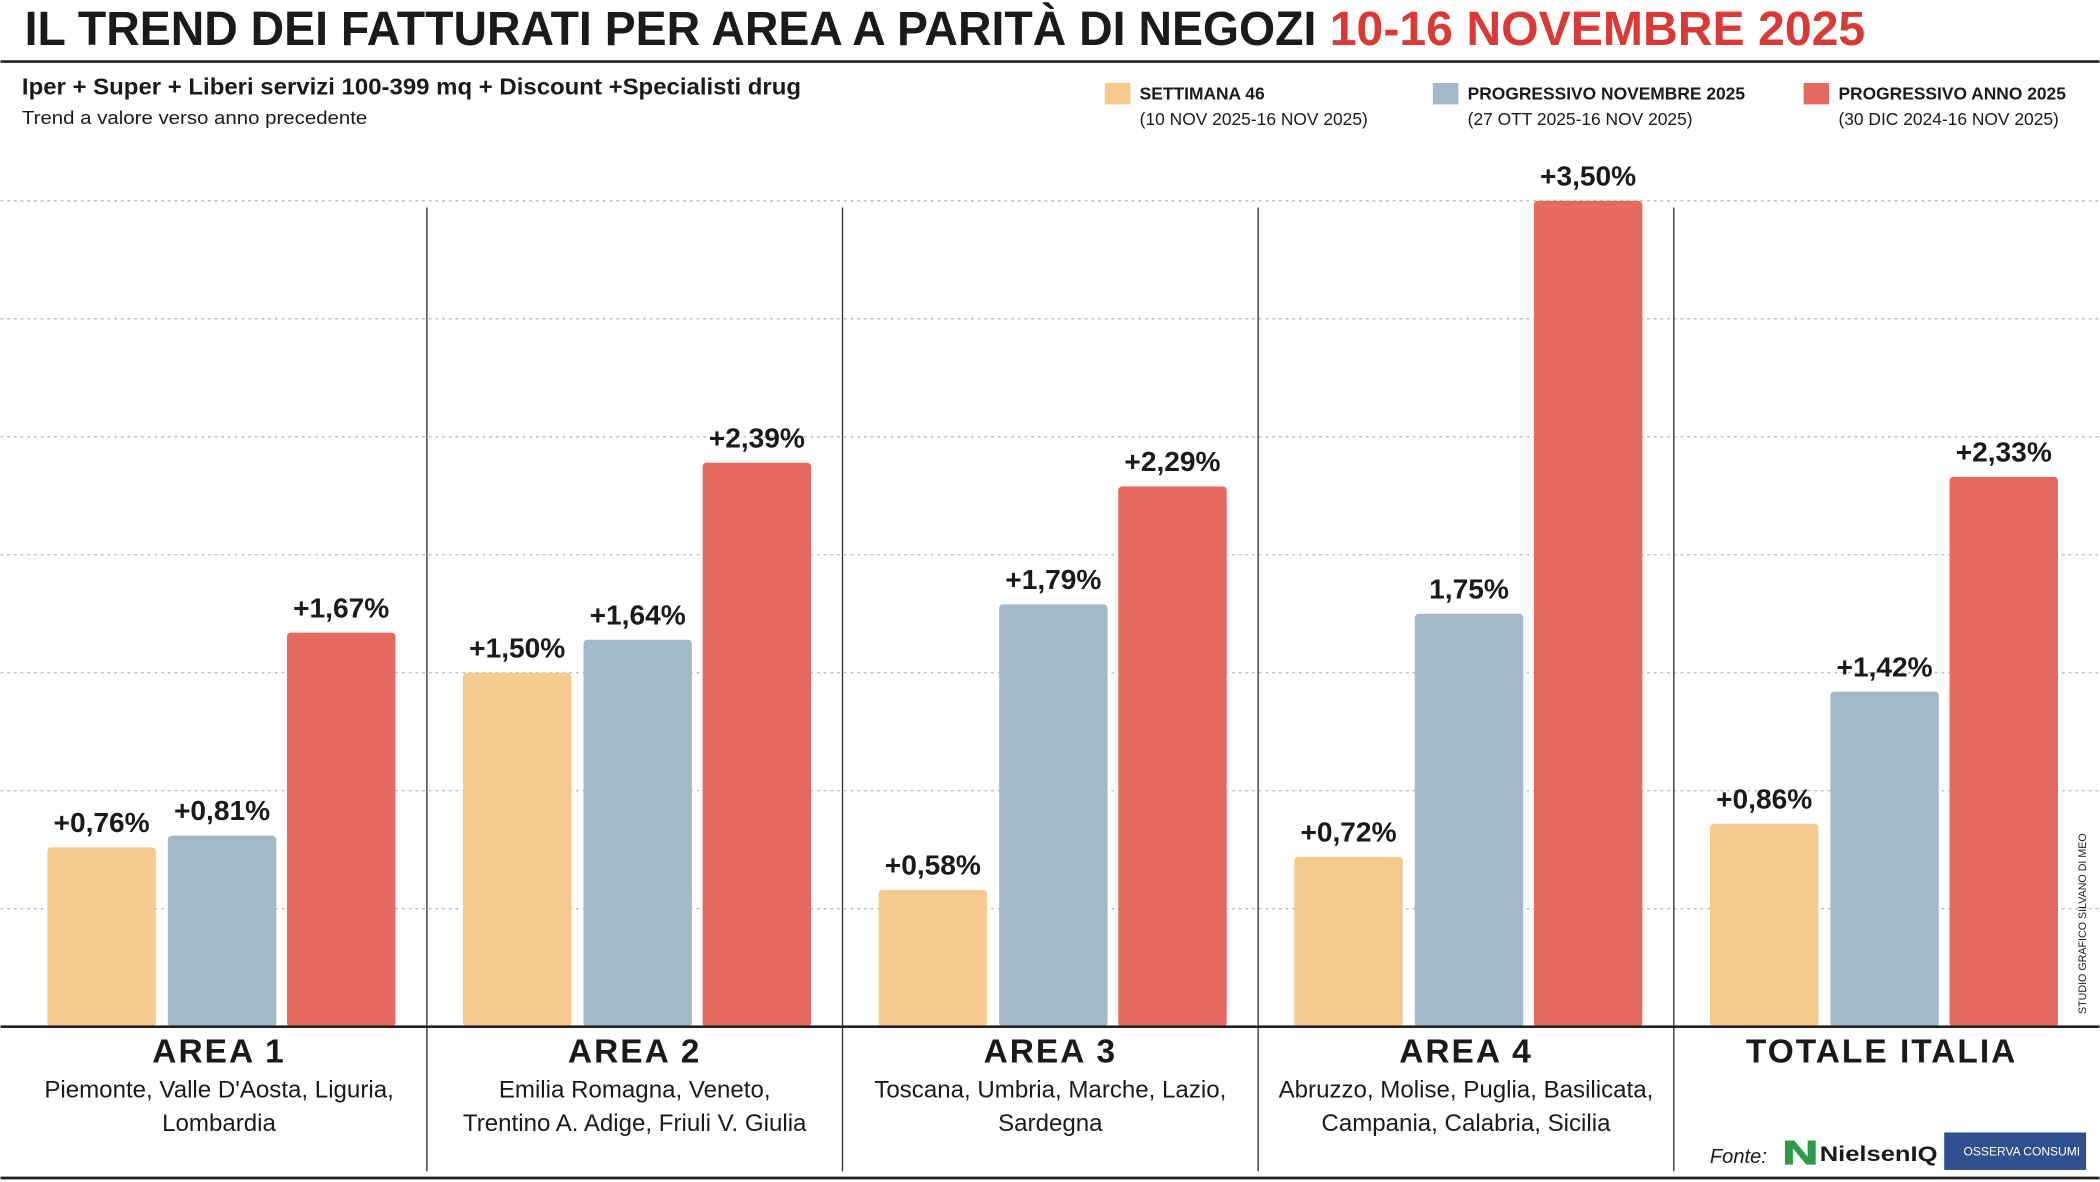 Image resolution: width=2100 pixels, height=1182 pixels. What do you see at coordinates (1764, 798) in the screenshot?
I see `value-label: +0,86%` at bounding box center [1764, 798].